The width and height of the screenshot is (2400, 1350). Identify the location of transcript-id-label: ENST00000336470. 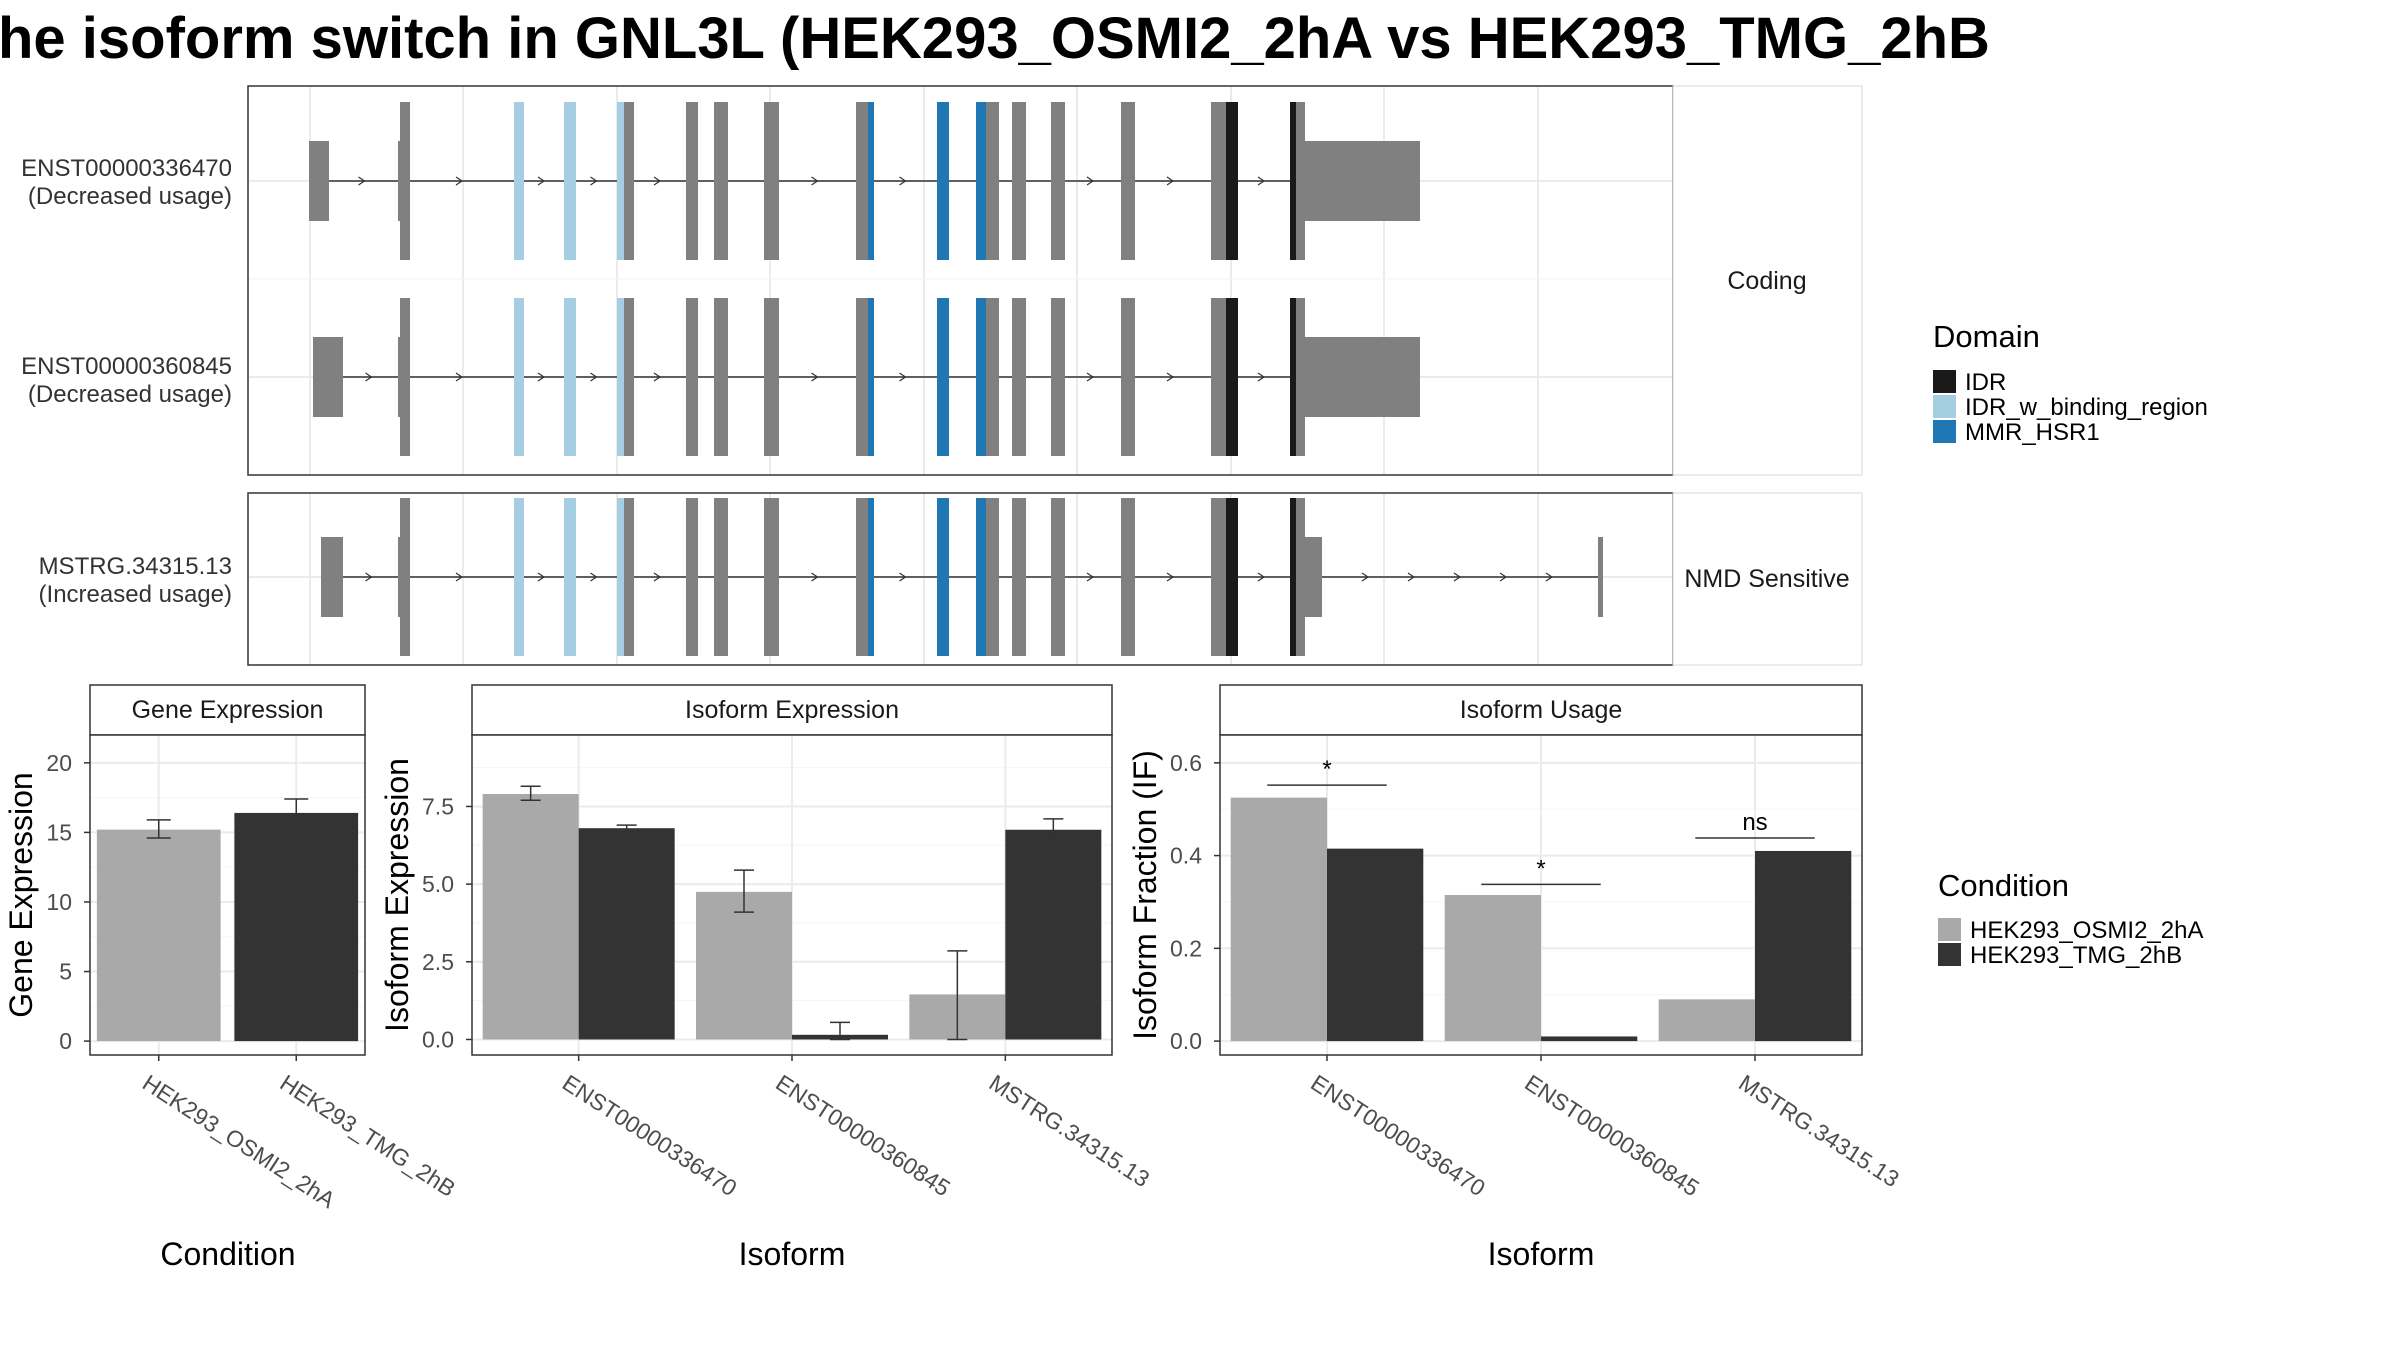
(126, 168).